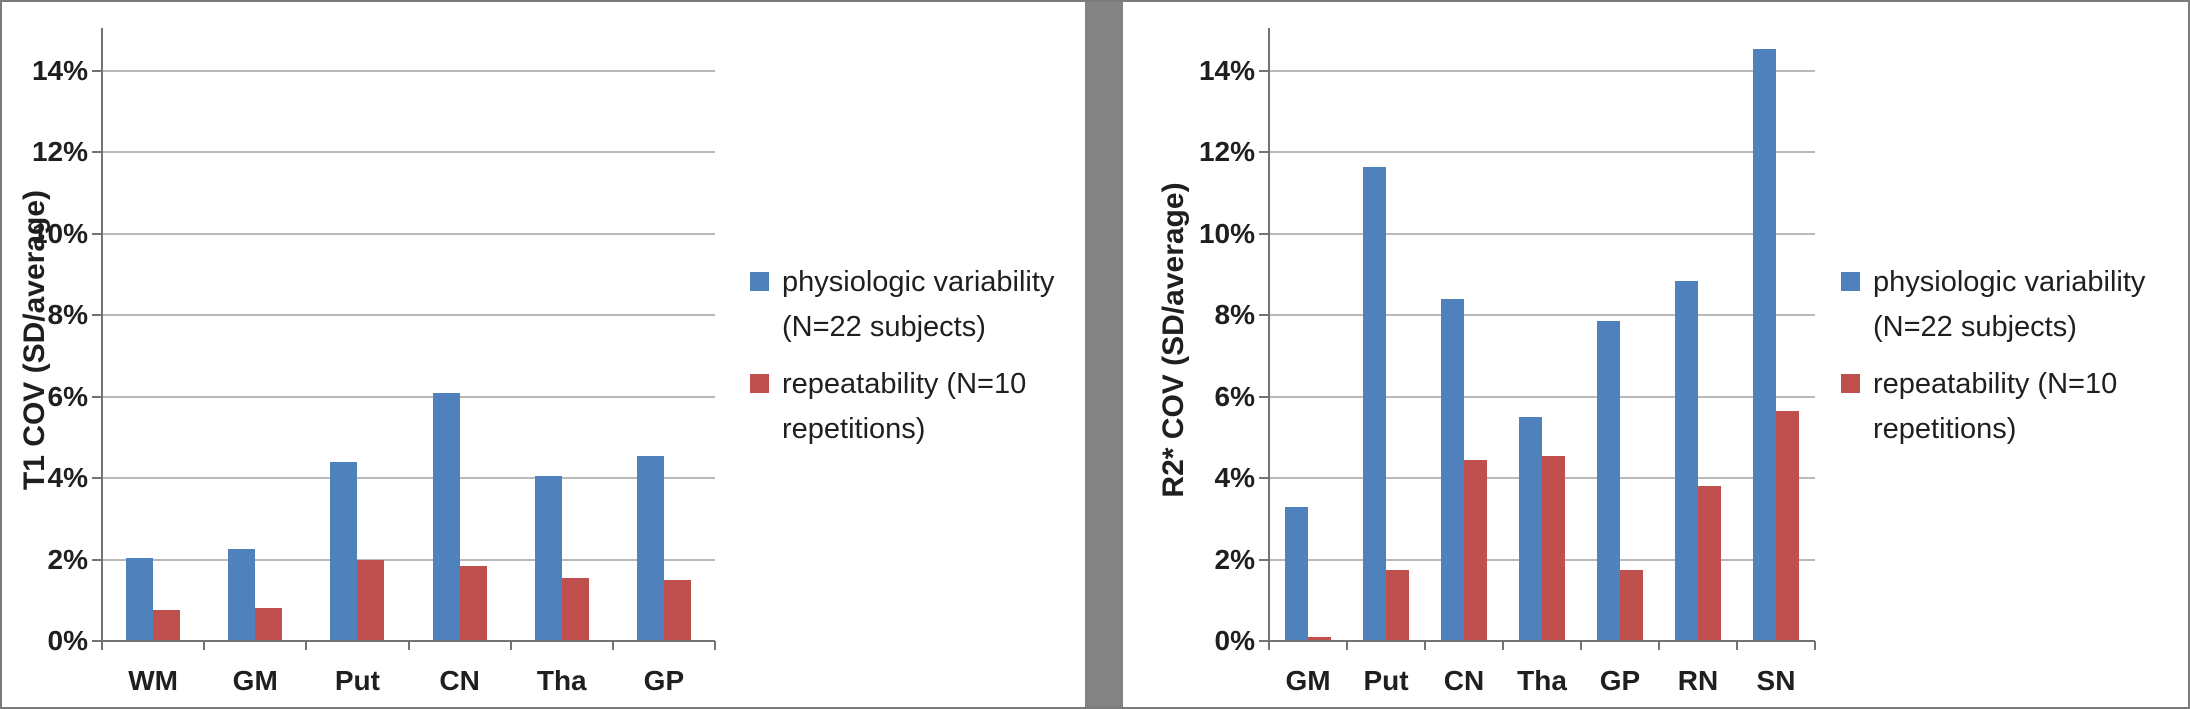 Image resolution: width=2190 pixels, height=709 pixels. I want to click on legend-marker-physiologic, so click(1850, 281).